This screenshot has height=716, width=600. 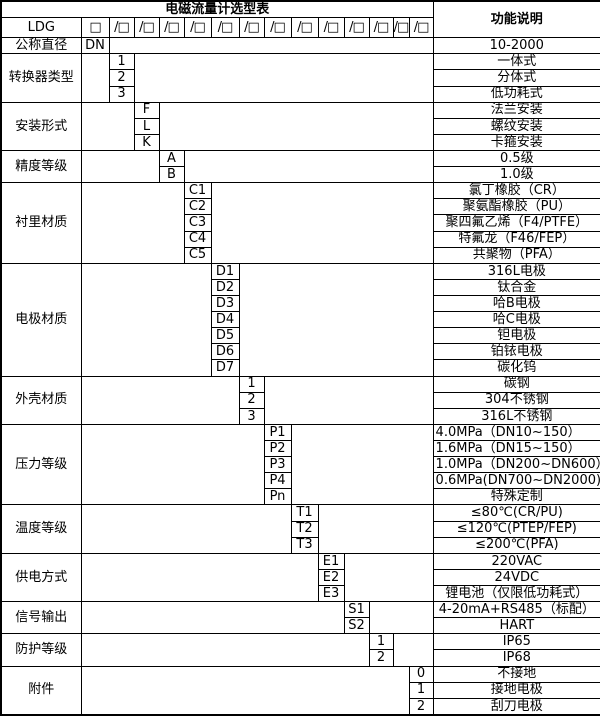 I want to click on option-description: 一体式, so click(x=516, y=62).